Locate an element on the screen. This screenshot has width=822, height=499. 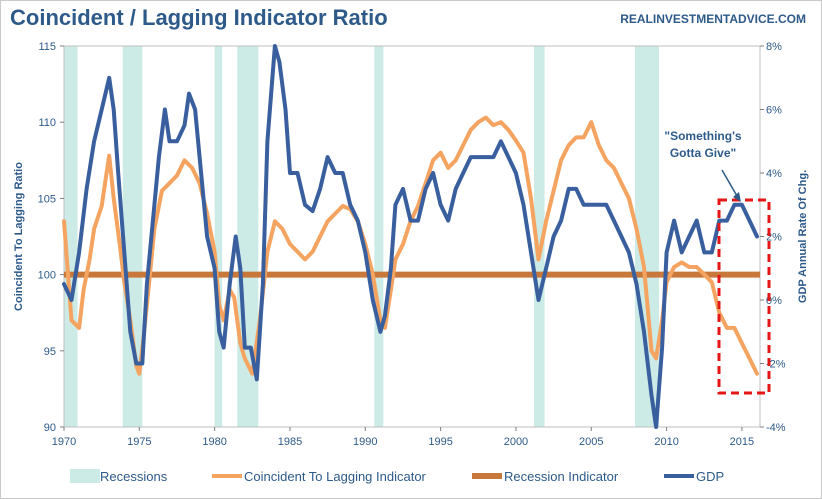
x-tick-label: 1970 is located at coordinates (64, 442).